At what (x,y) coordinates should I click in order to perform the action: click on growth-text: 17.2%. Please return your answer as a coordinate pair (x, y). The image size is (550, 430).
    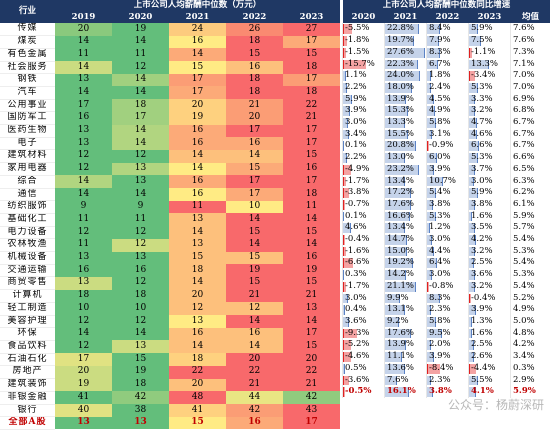
    Looking at the image, I should click on (400, 192).